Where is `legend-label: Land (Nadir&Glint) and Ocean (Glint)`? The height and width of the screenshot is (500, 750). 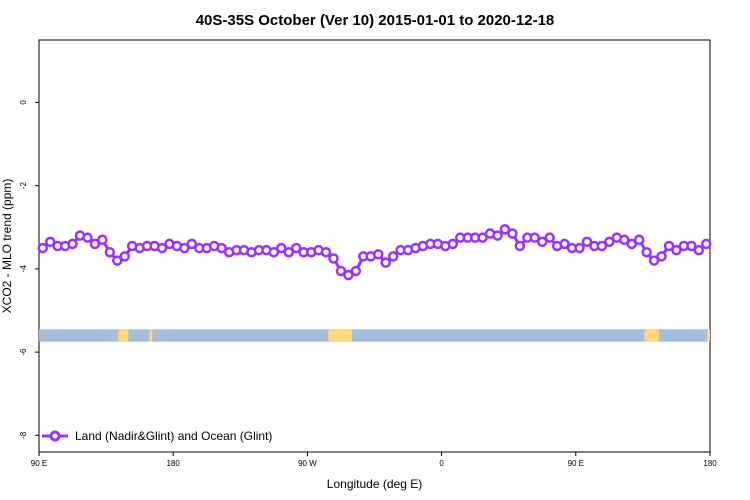 legend-label: Land (Nadir&Glint) and Ocean (Glint) is located at coordinates (173, 436).